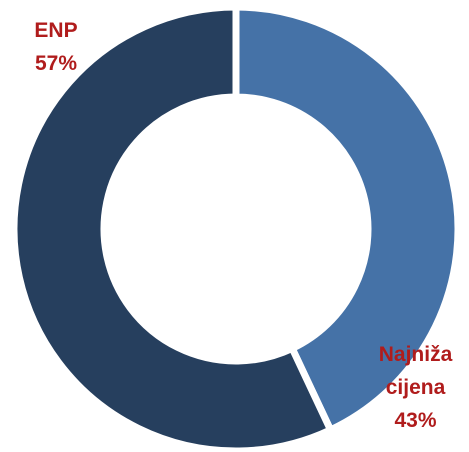 The image size is (469, 452). Describe the element at coordinates (56, 63) in the screenshot. I see `value-label: 57%` at that location.